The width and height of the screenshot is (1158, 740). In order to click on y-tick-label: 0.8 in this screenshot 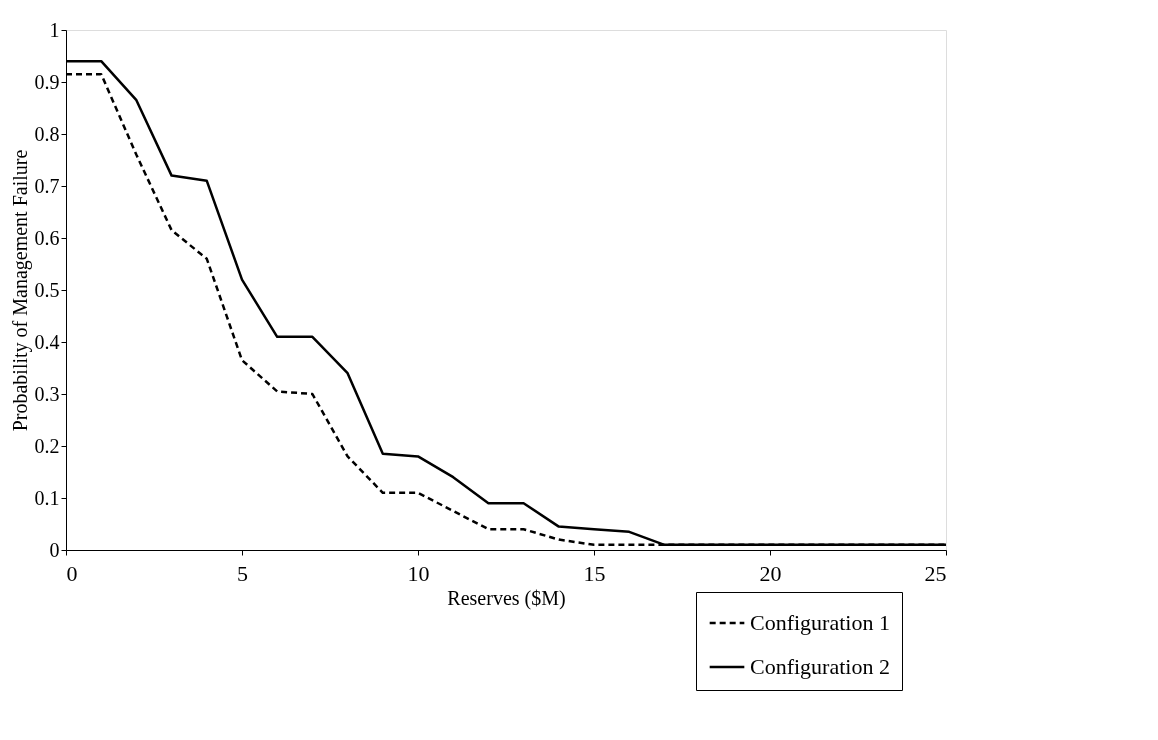, I will do `click(47, 133)`.